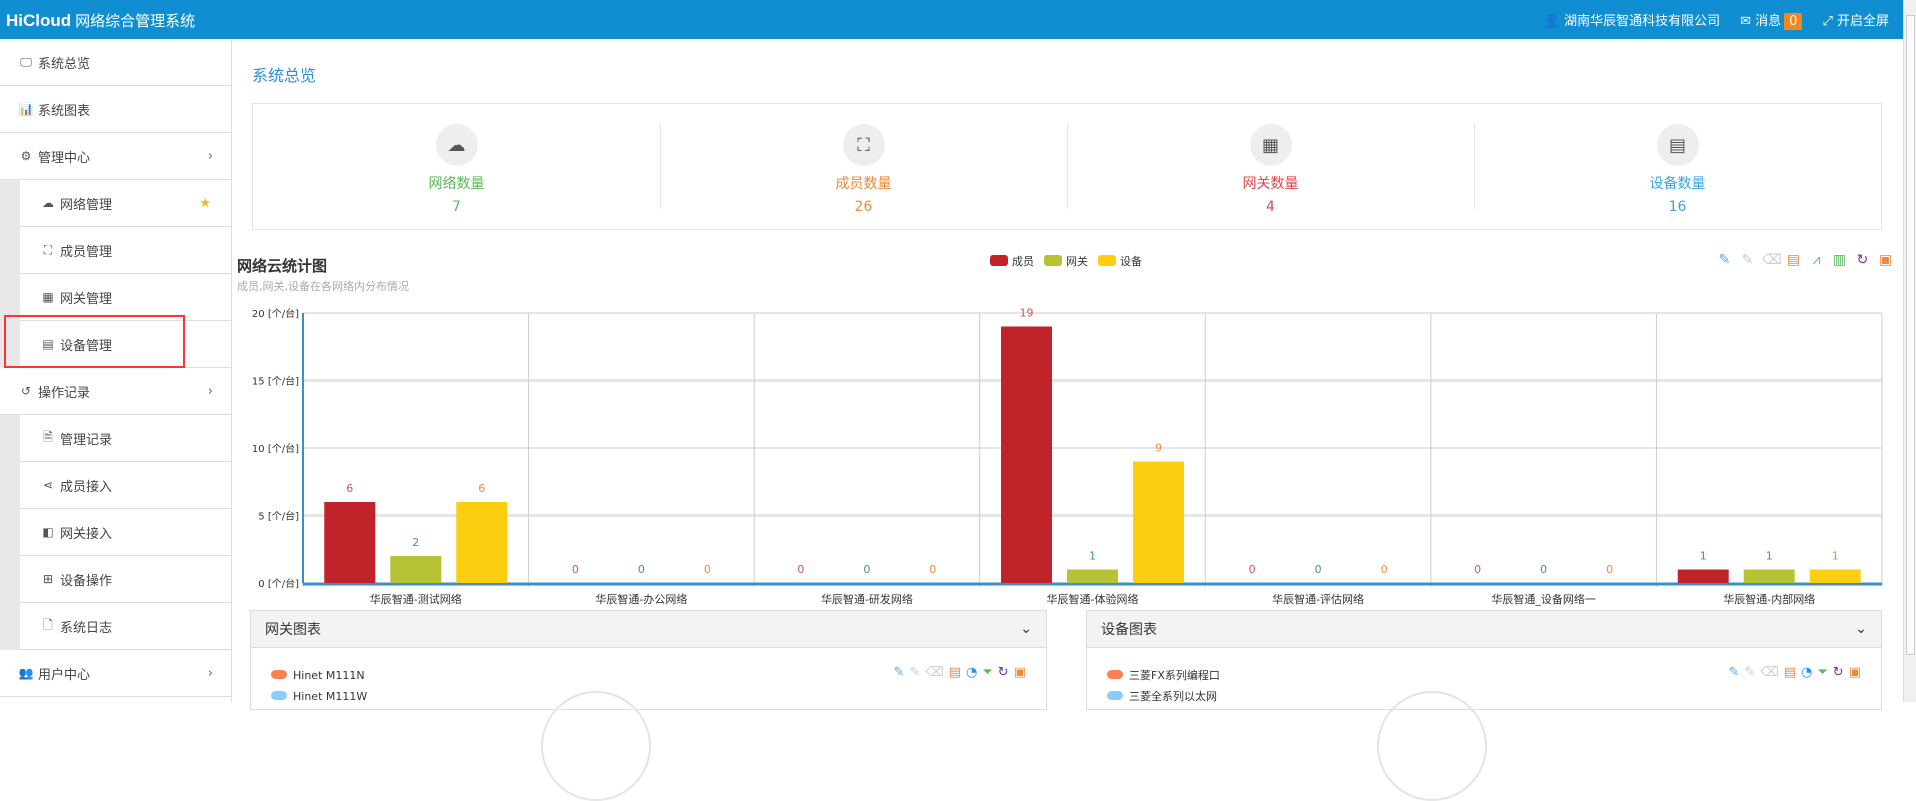 Image resolution: width=1916 pixels, height=801 pixels. I want to click on gateway-legend: Hinet M111N Hinet M111W, so click(319, 686).